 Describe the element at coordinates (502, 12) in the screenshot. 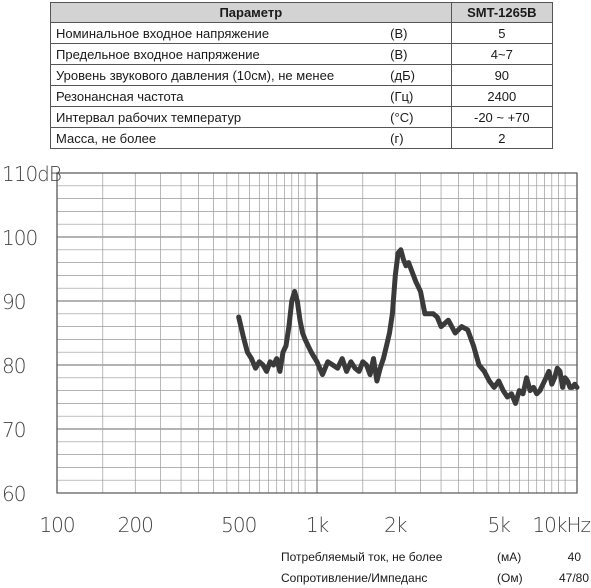

I see `model-column-header: SMT-1265B` at that location.